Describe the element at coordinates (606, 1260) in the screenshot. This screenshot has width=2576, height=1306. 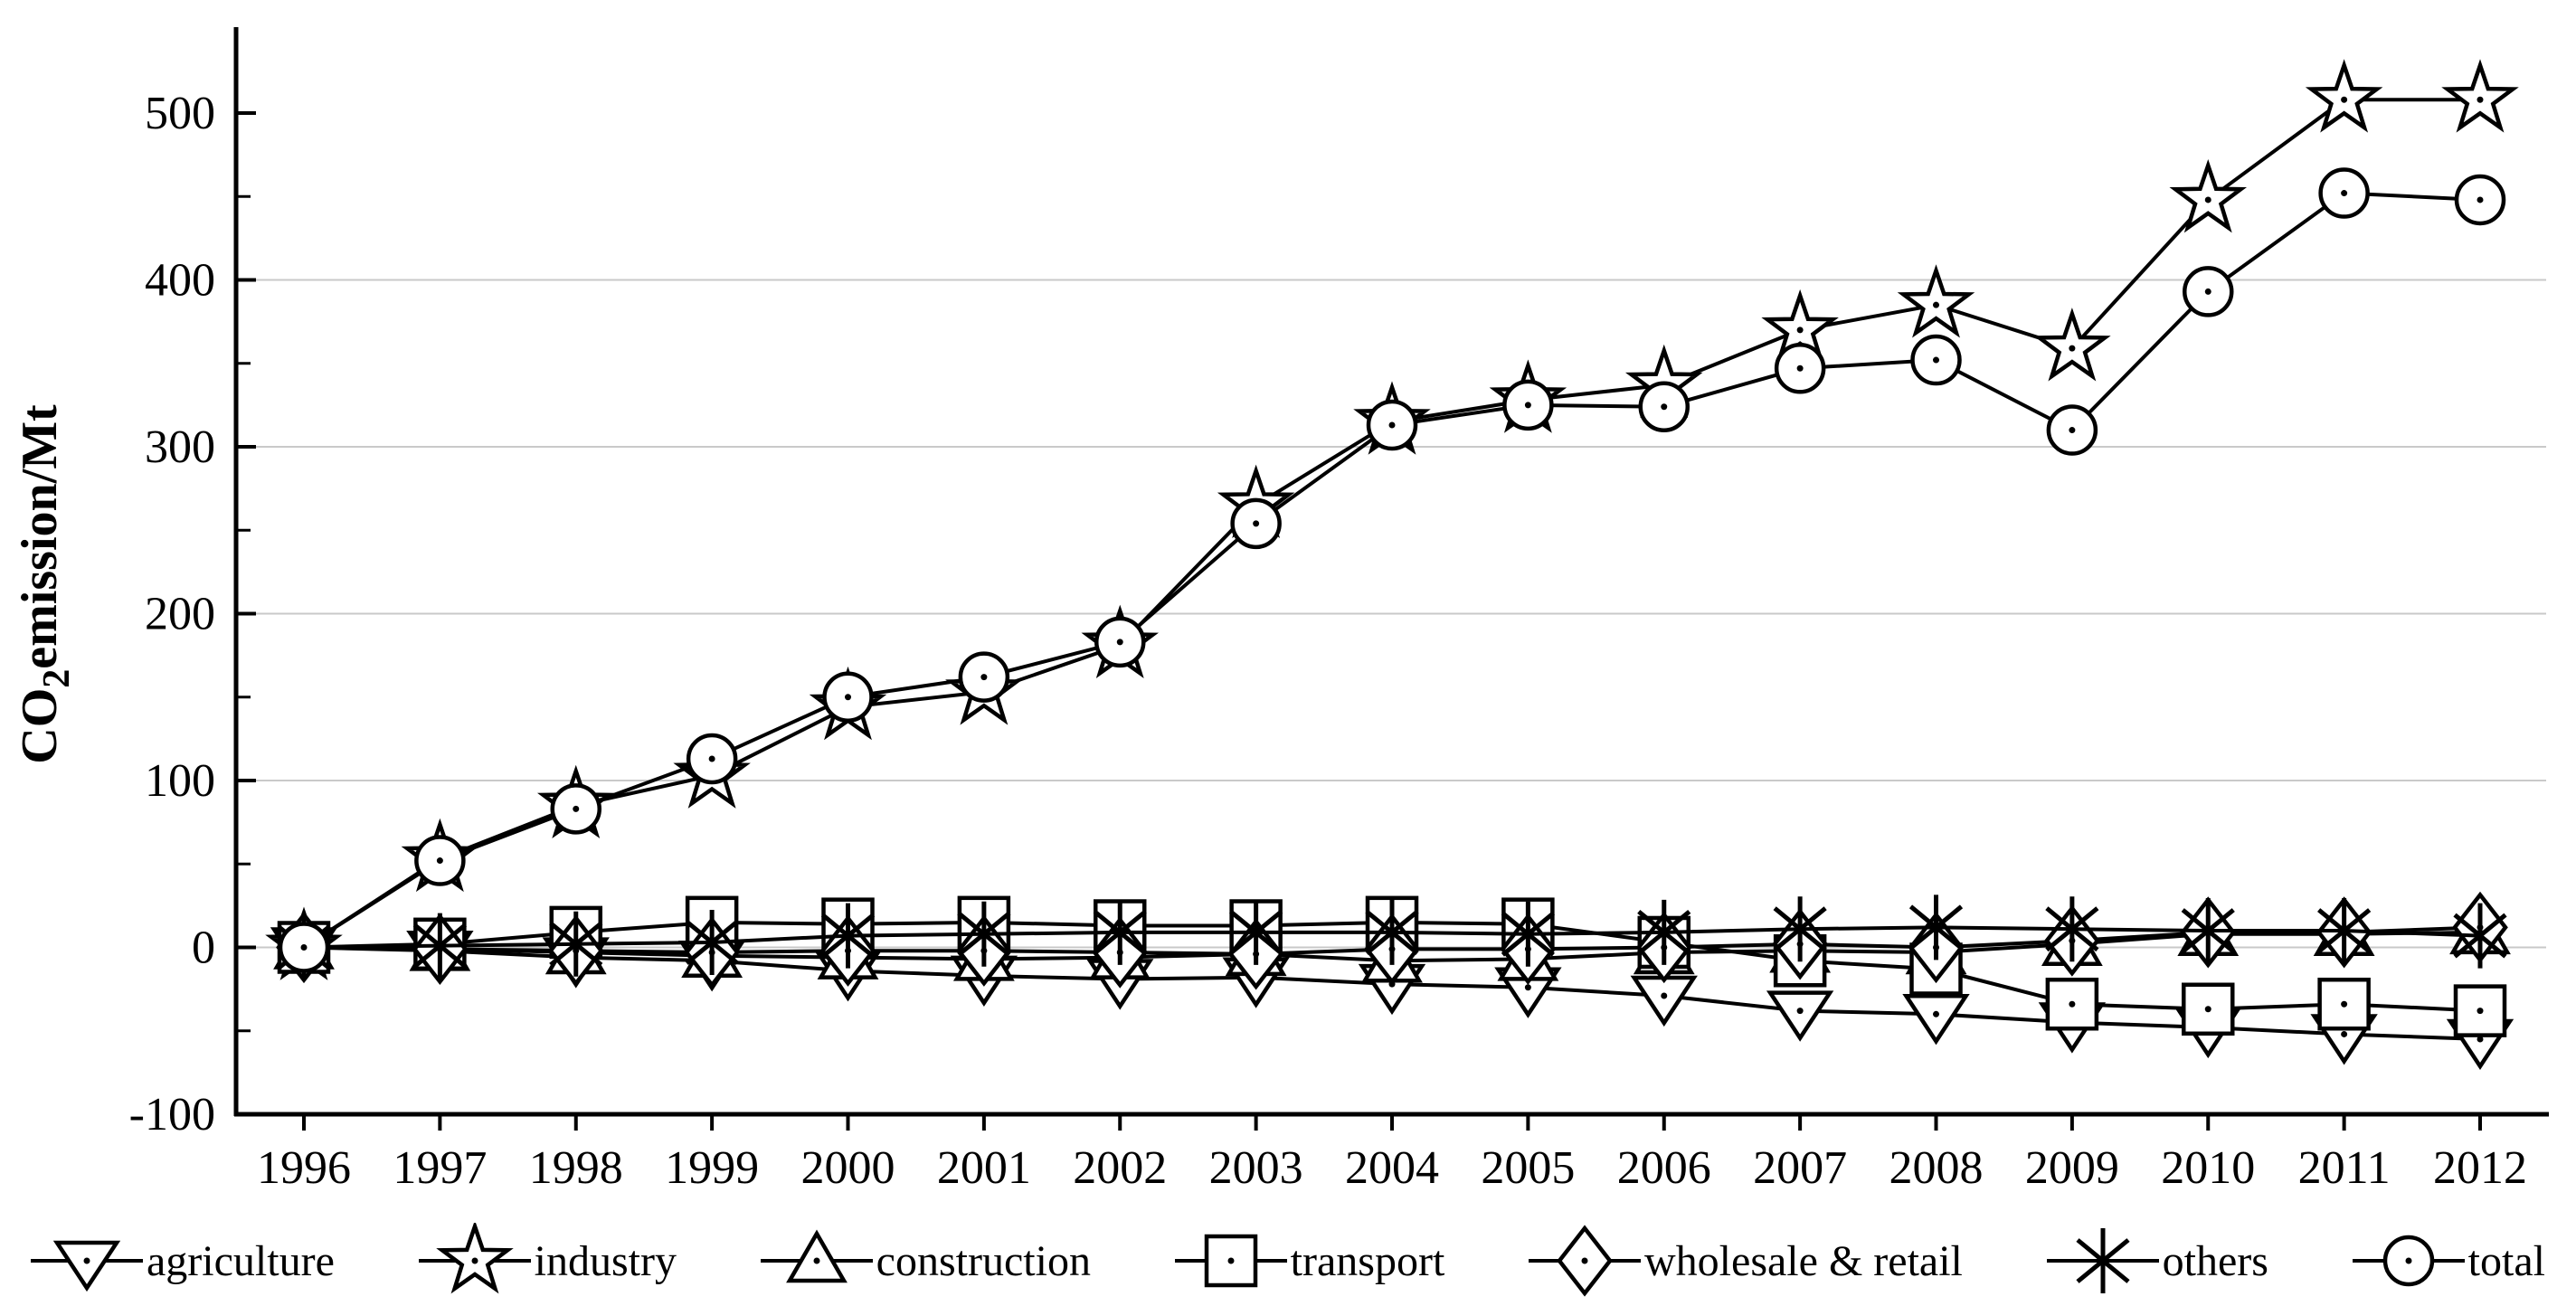
I see `legend-label: industry` at that location.